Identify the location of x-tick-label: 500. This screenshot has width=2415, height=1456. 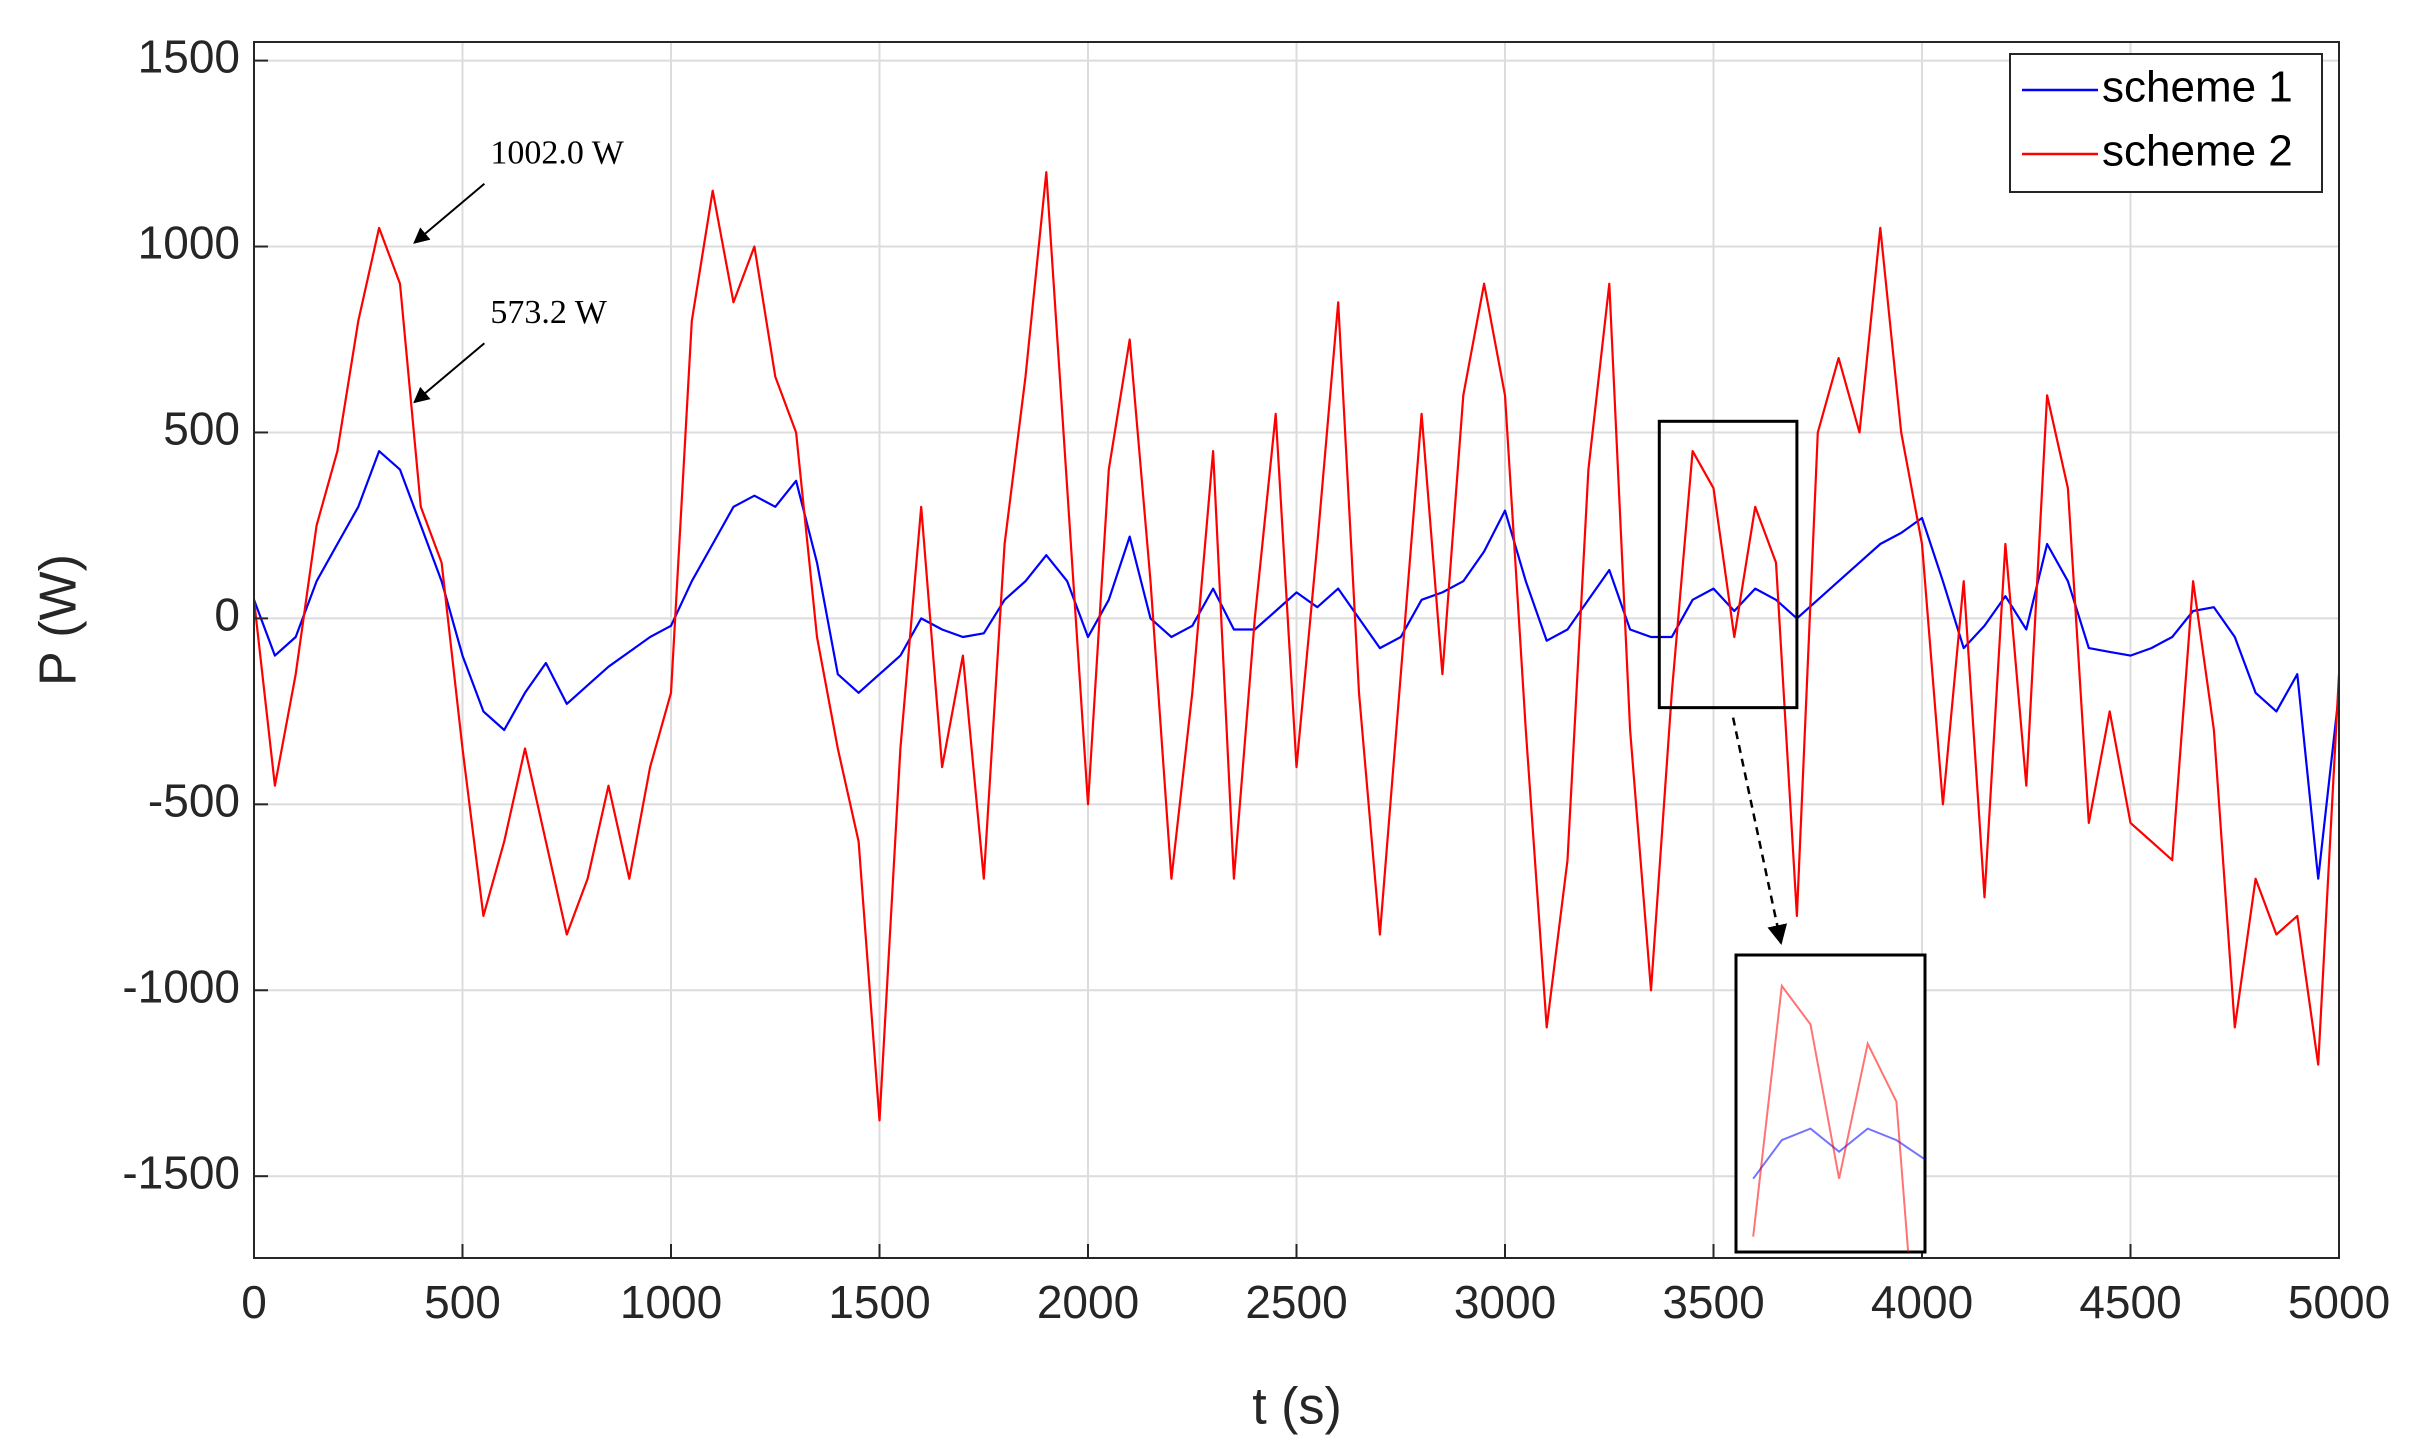
(462, 1302).